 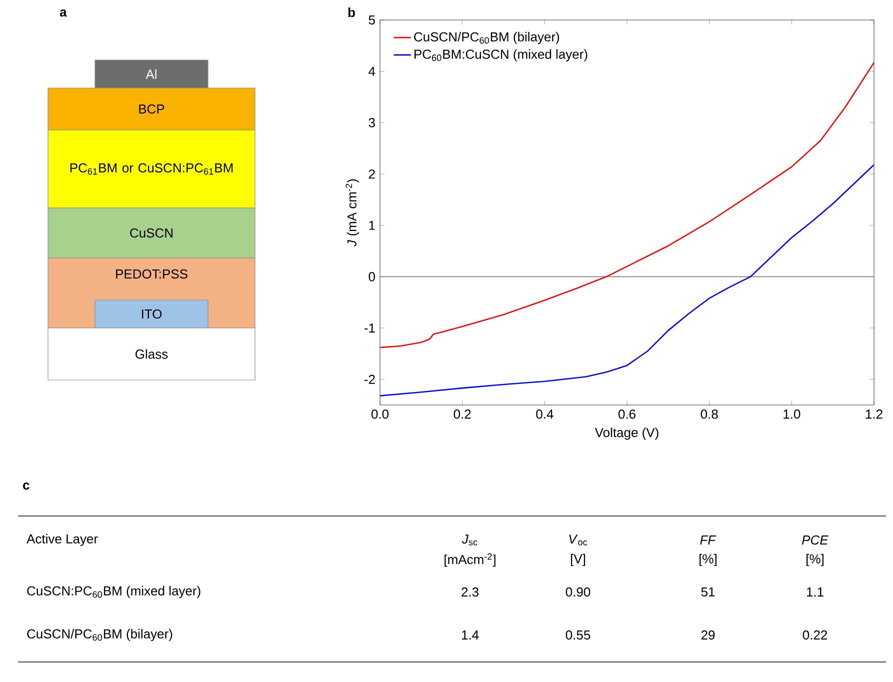 What do you see at coordinates (470, 560) in the screenshot?
I see `text: [mAcm$^{-2}$]` at bounding box center [470, 560].